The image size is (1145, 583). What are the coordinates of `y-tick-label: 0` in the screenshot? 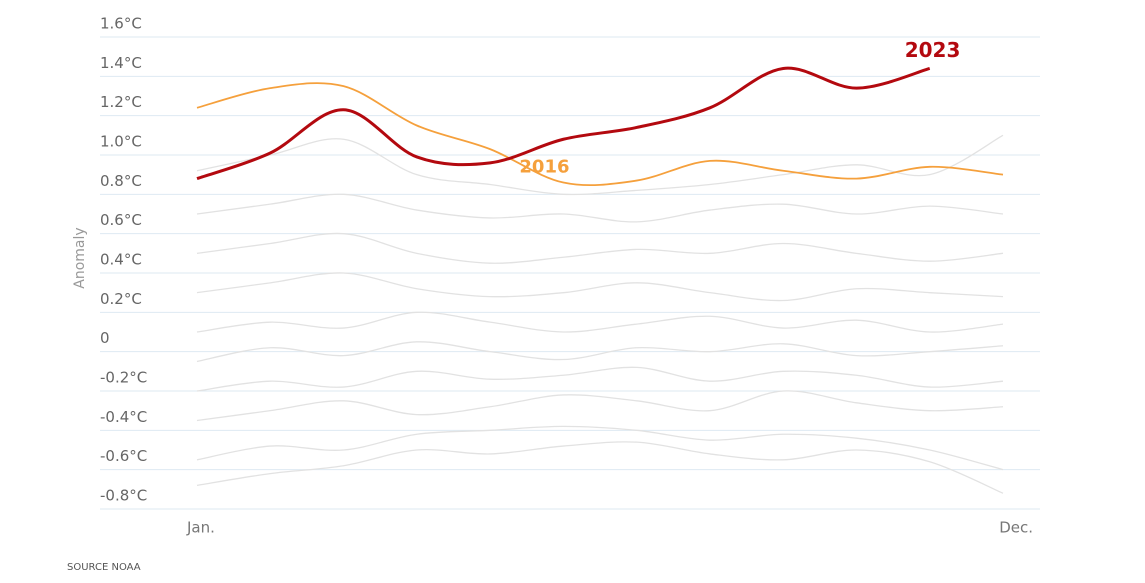 It's located at (105, 338).